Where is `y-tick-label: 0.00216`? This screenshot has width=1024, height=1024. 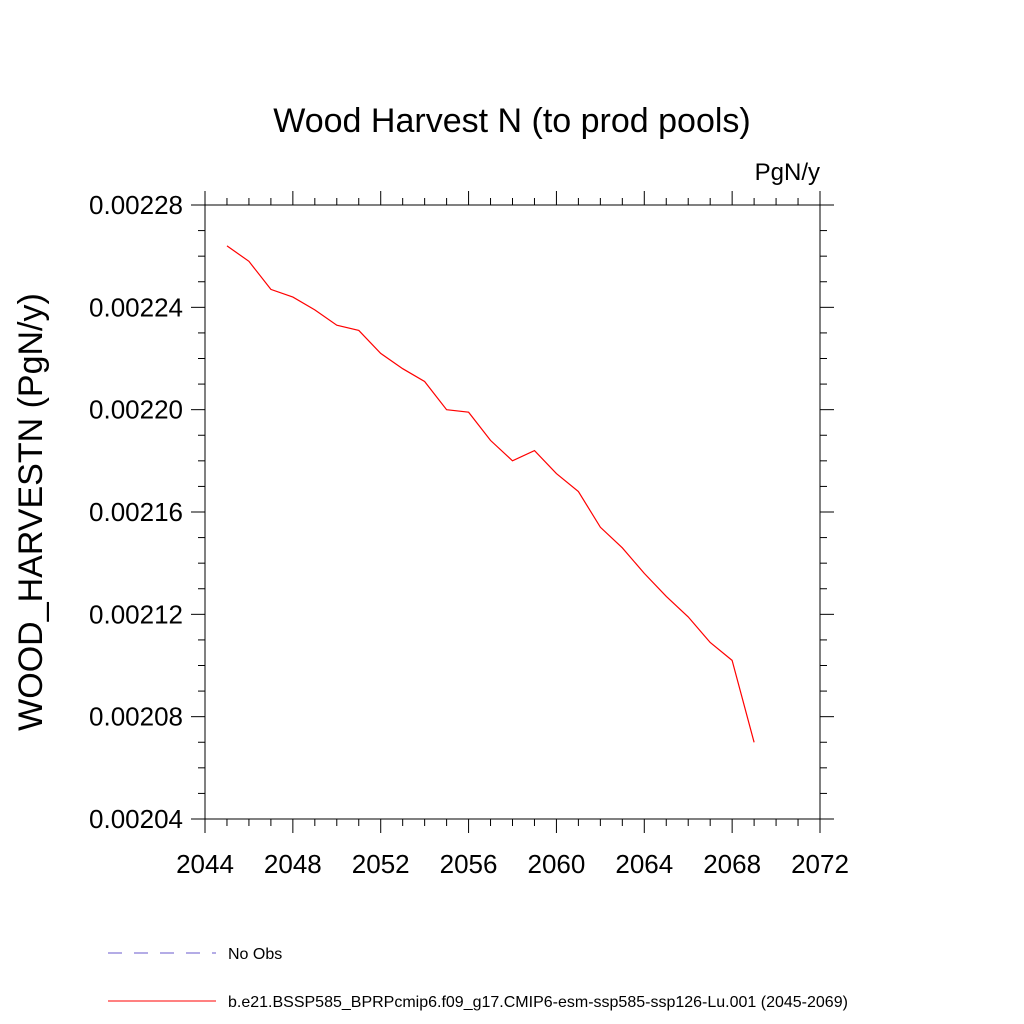
y-tick-label: 0.00216 is located at coordinates (136, 512).